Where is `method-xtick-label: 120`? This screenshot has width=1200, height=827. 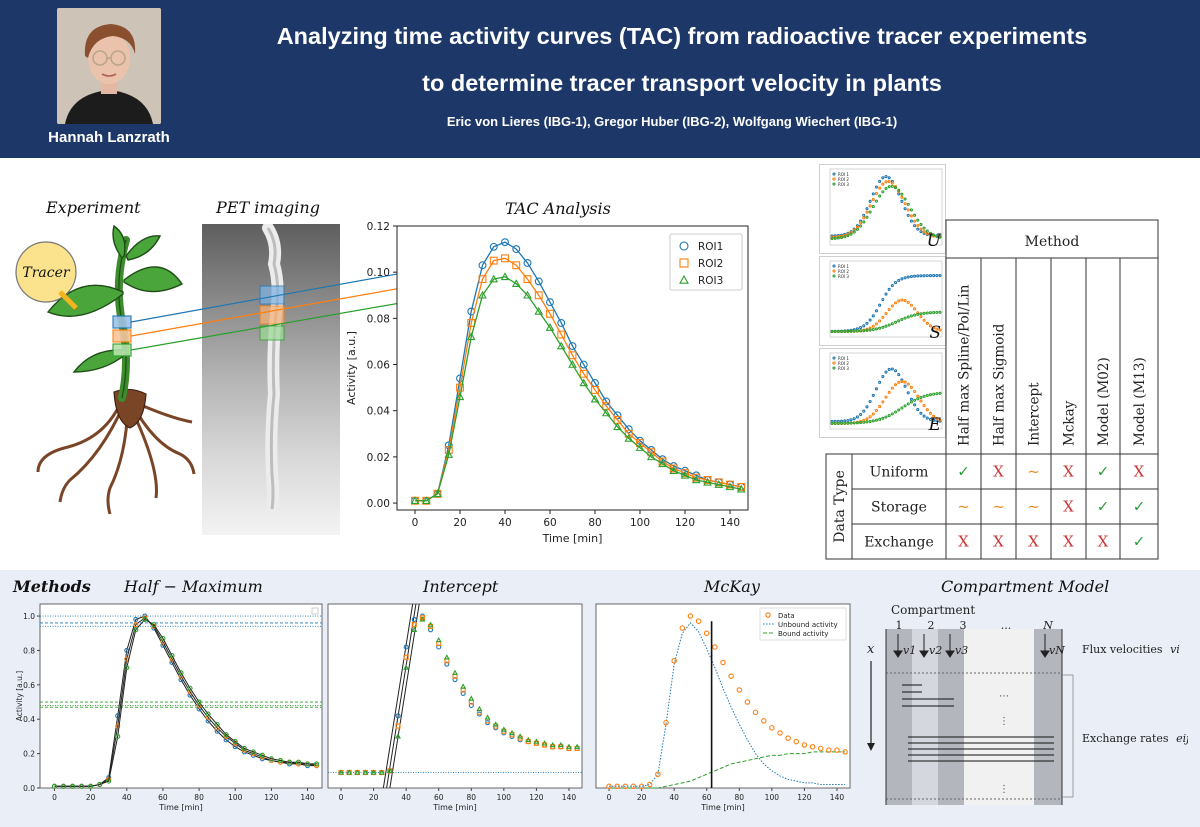 method-xtick-label: 120 is located at coordinates (271, 797).